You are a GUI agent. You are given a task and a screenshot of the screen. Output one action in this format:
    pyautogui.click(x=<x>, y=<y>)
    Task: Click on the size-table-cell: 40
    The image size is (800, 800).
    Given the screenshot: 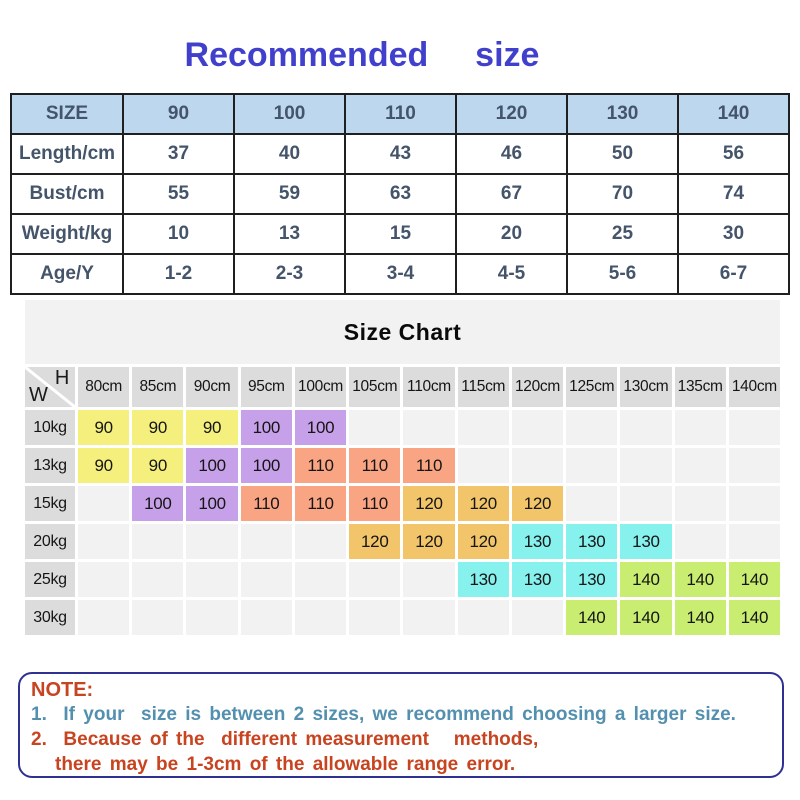 What is the action you would take?
    pyautogui.click(x=289, y=154)
    